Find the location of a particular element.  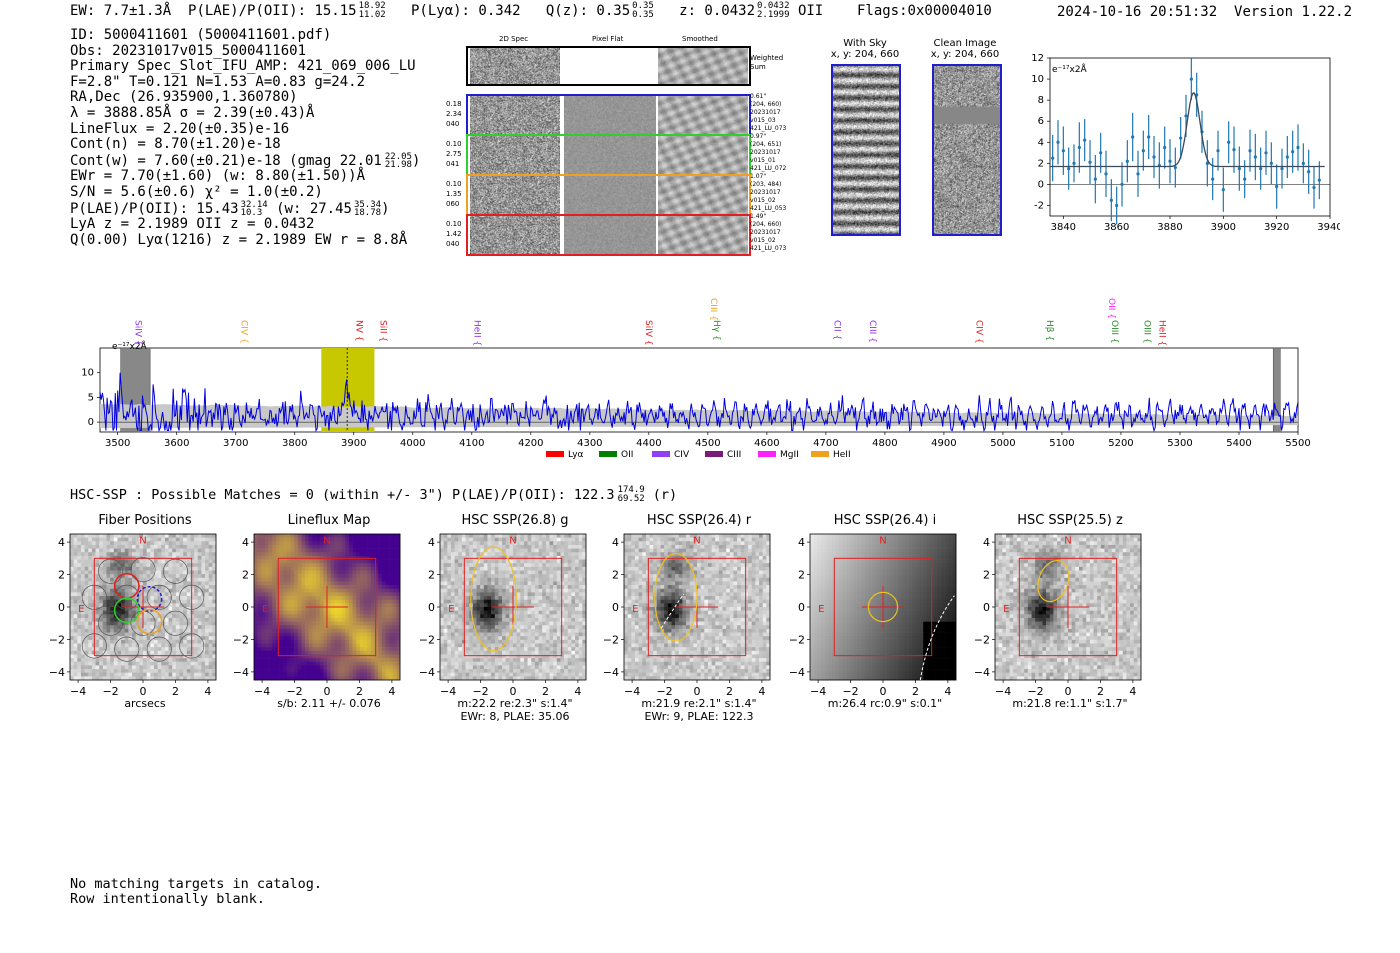

cutout-caption: m:21.8 re:1.1" s:1.7" is located at coordinates (1070, 703).